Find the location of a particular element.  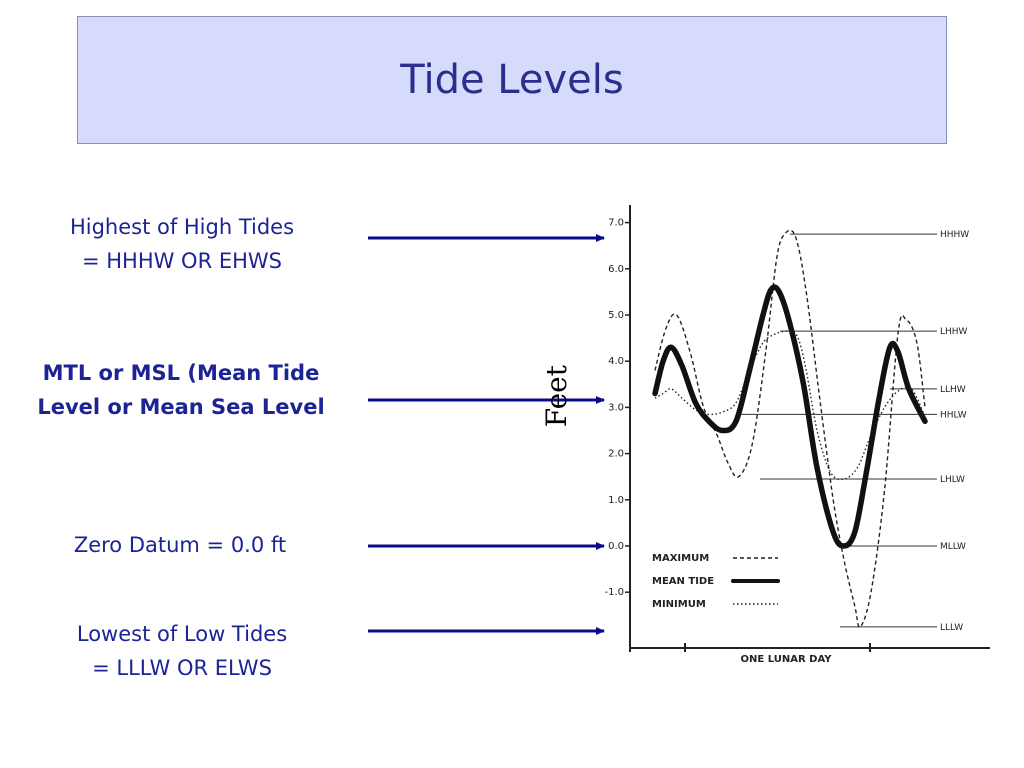

y-tick-label: 7.0 is located at coordinates (616, 223).